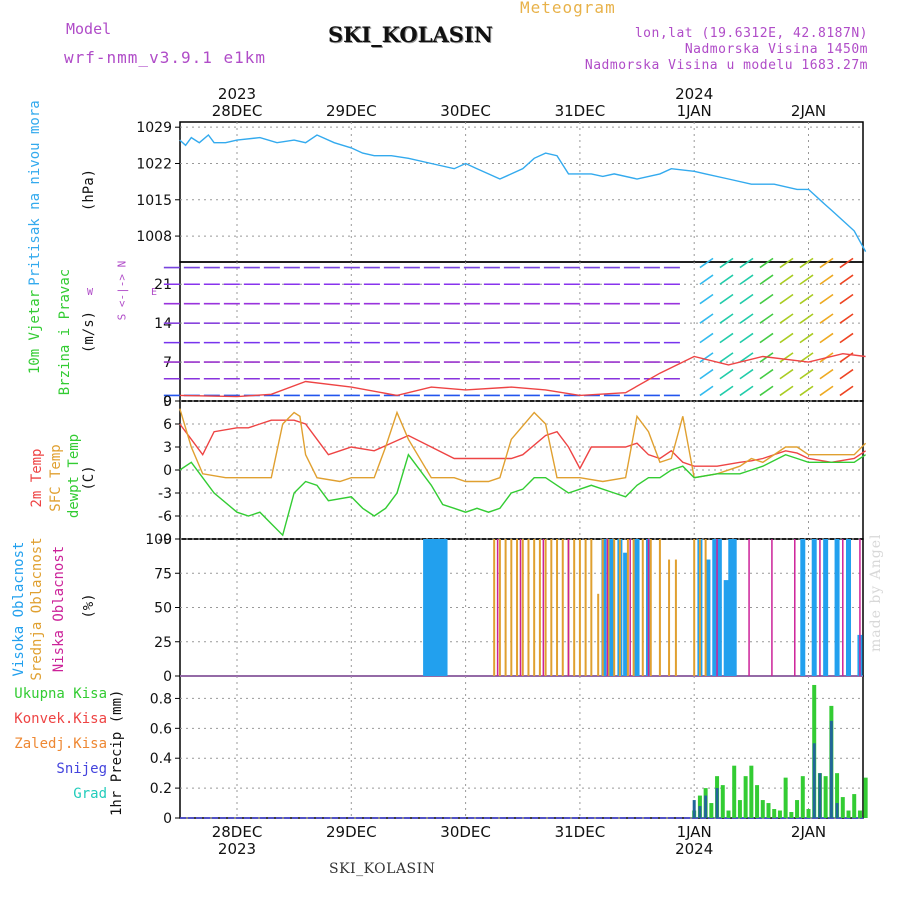 The width and height of the screenshot is (900, 900). Describe the element at coordinates (163, 643) in the screenshot. I see `ytick-label-3-1: 25` at that location.